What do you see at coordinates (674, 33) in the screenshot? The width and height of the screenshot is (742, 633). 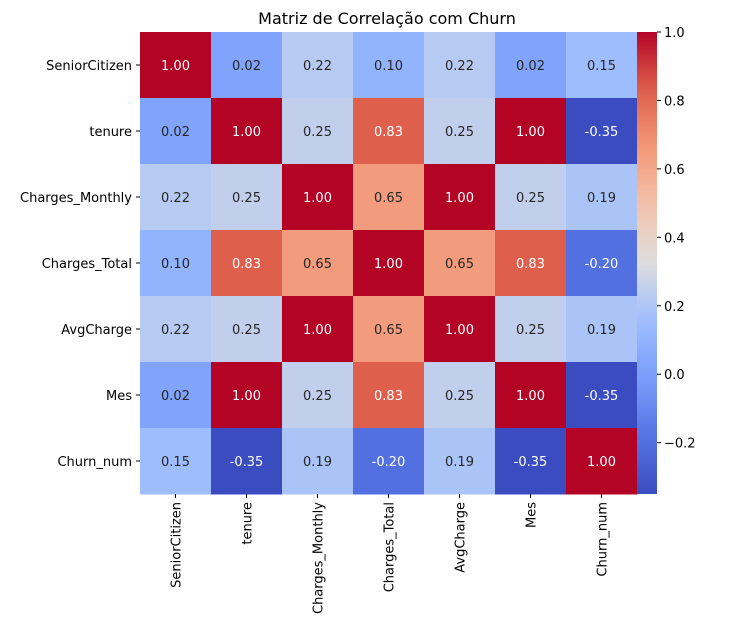 I see `colorbar-tick-label: 1.0` at bounding box center [674, 33].